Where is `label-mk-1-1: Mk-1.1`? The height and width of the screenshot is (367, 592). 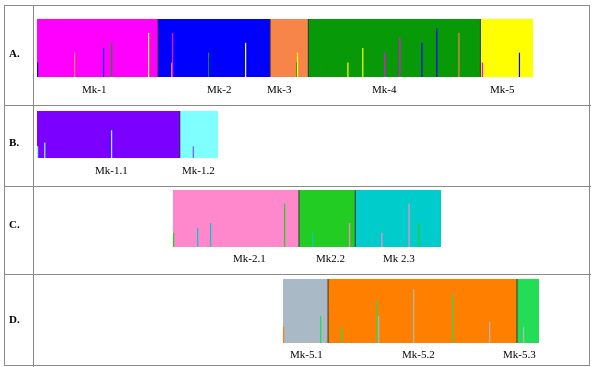
label-mk-1-1: Mk-1.1 is located at coordinates (111, 171).